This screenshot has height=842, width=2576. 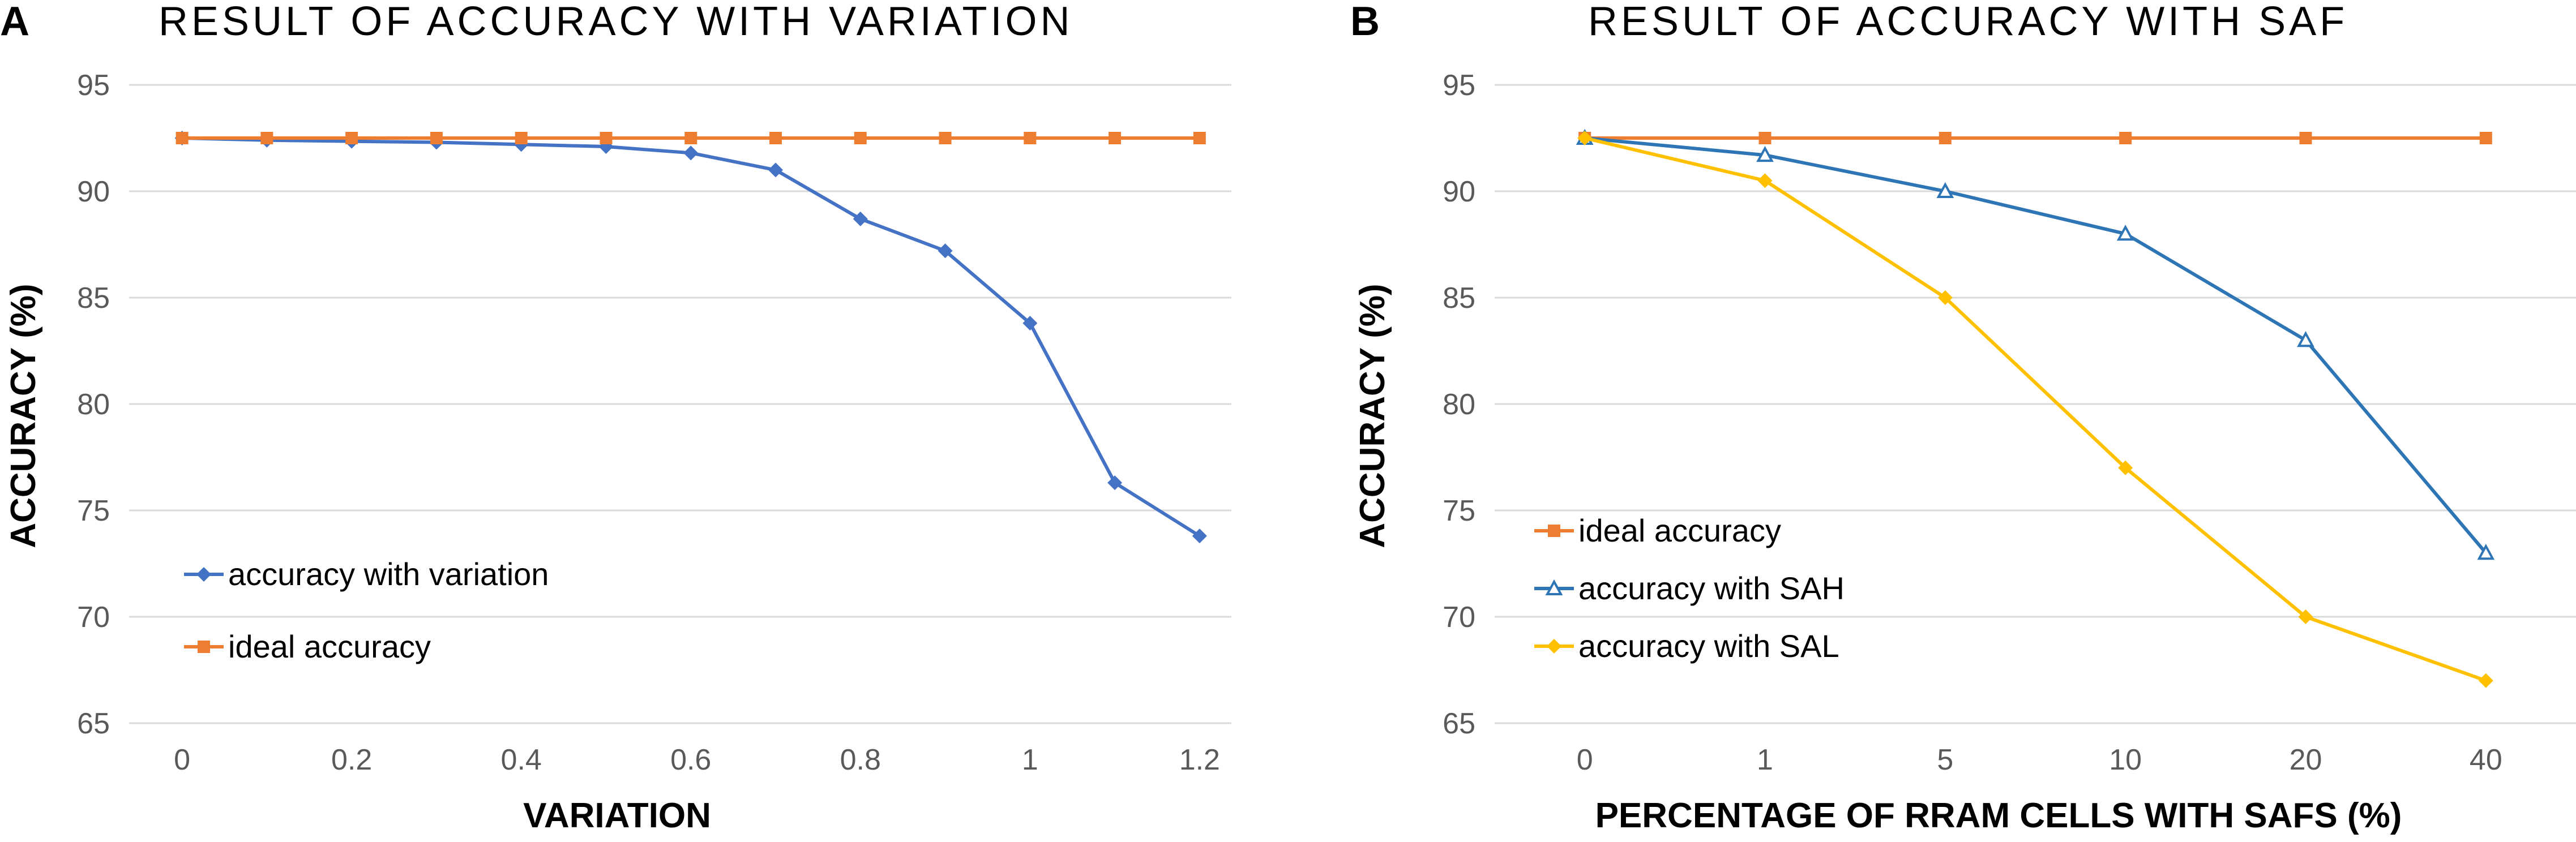 What do you see at coordinates (616, 22) in the screenshot?
I see `chart-title-a: RESULT OF ACCURACY WITH VARIATION` at bounding box center [616, 22].